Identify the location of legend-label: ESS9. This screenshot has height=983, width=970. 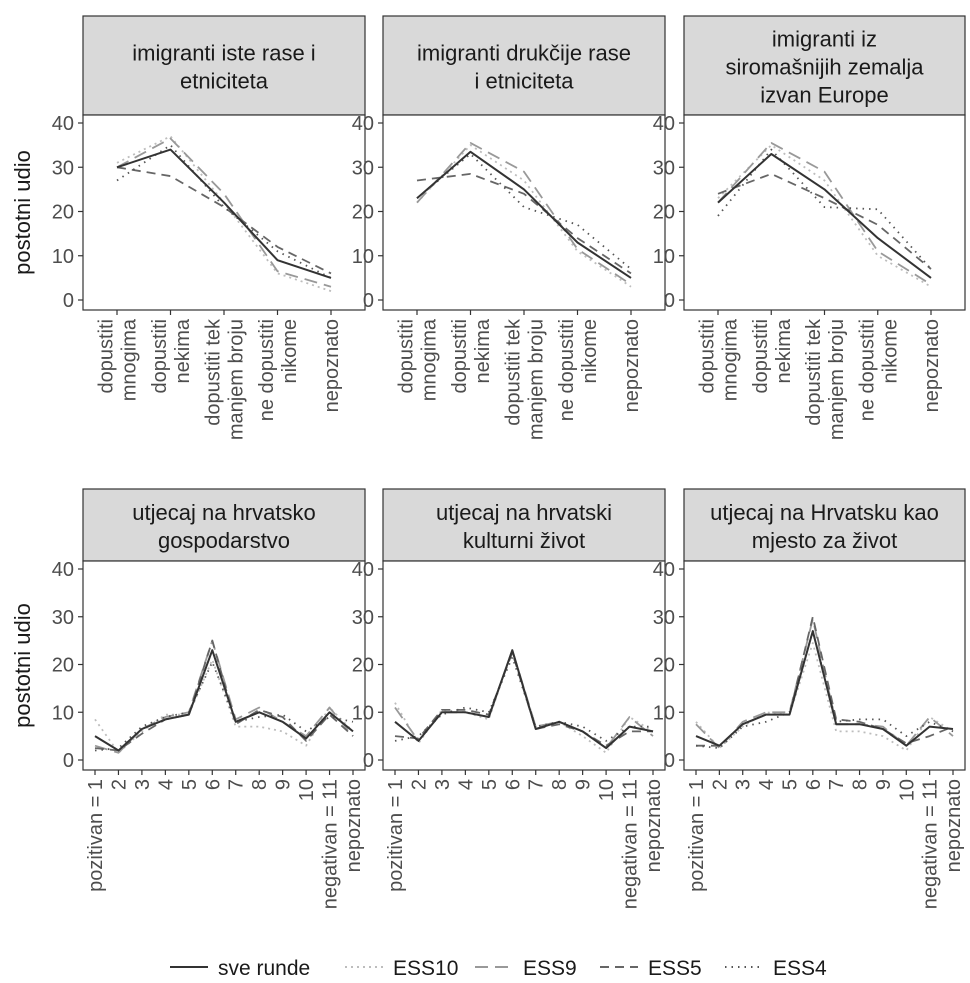
(550, 967).